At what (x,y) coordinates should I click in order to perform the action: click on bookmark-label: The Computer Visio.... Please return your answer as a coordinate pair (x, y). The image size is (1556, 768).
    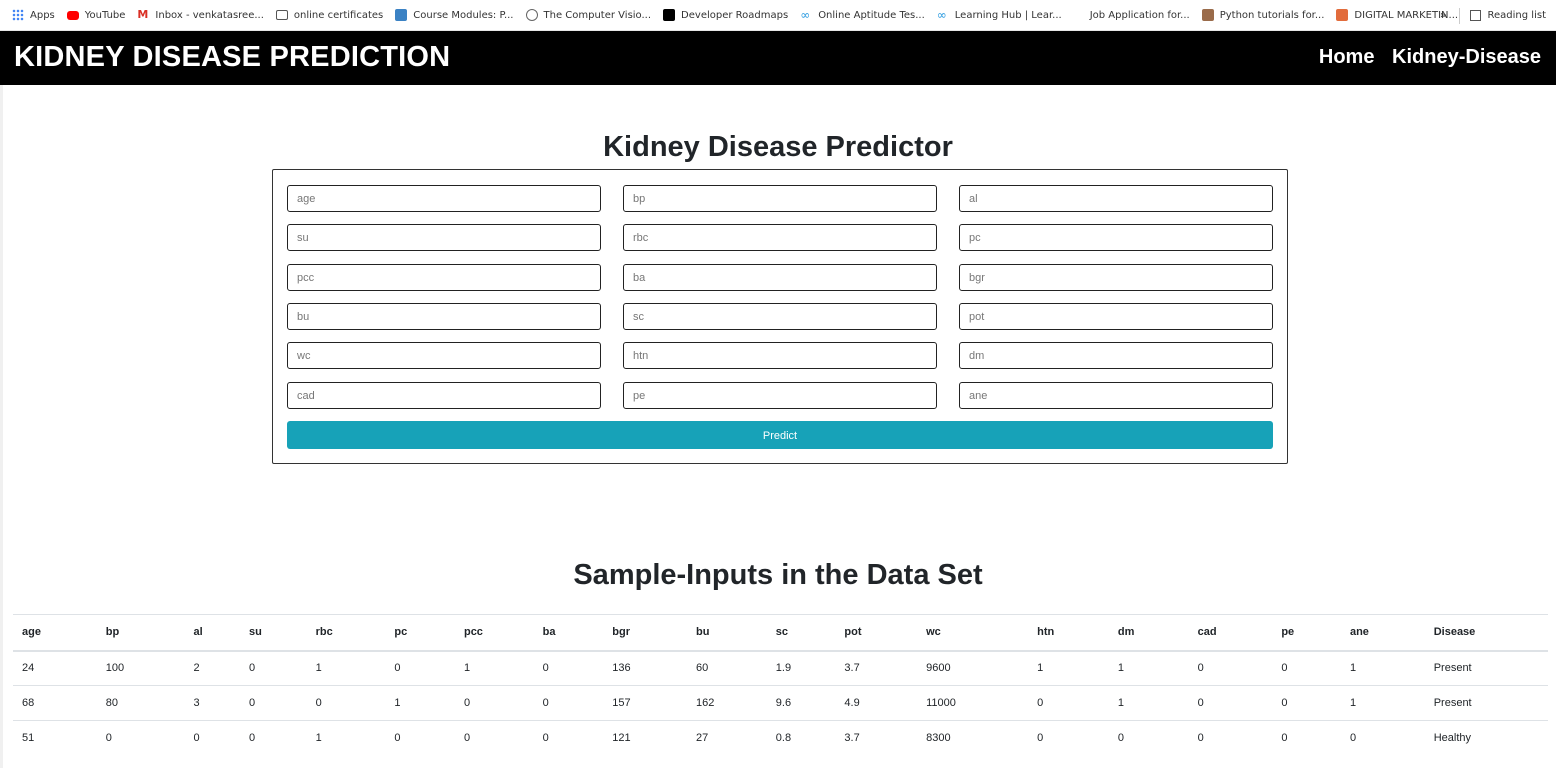
    Looking at the image, I should click on (597, 15).